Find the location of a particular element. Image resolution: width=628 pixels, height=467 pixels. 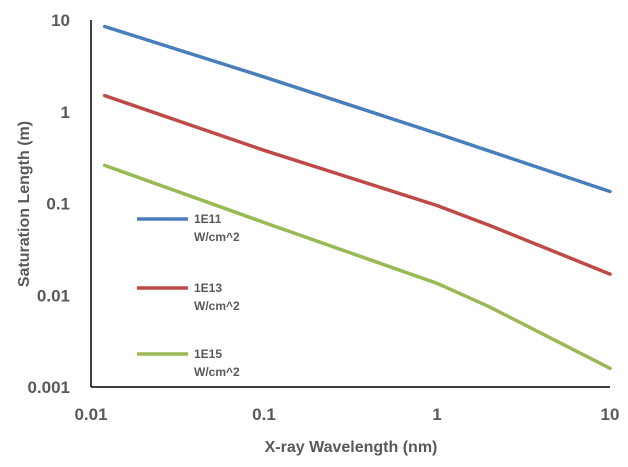

x-tick-label: 1 is located at coordinates (436, 414).